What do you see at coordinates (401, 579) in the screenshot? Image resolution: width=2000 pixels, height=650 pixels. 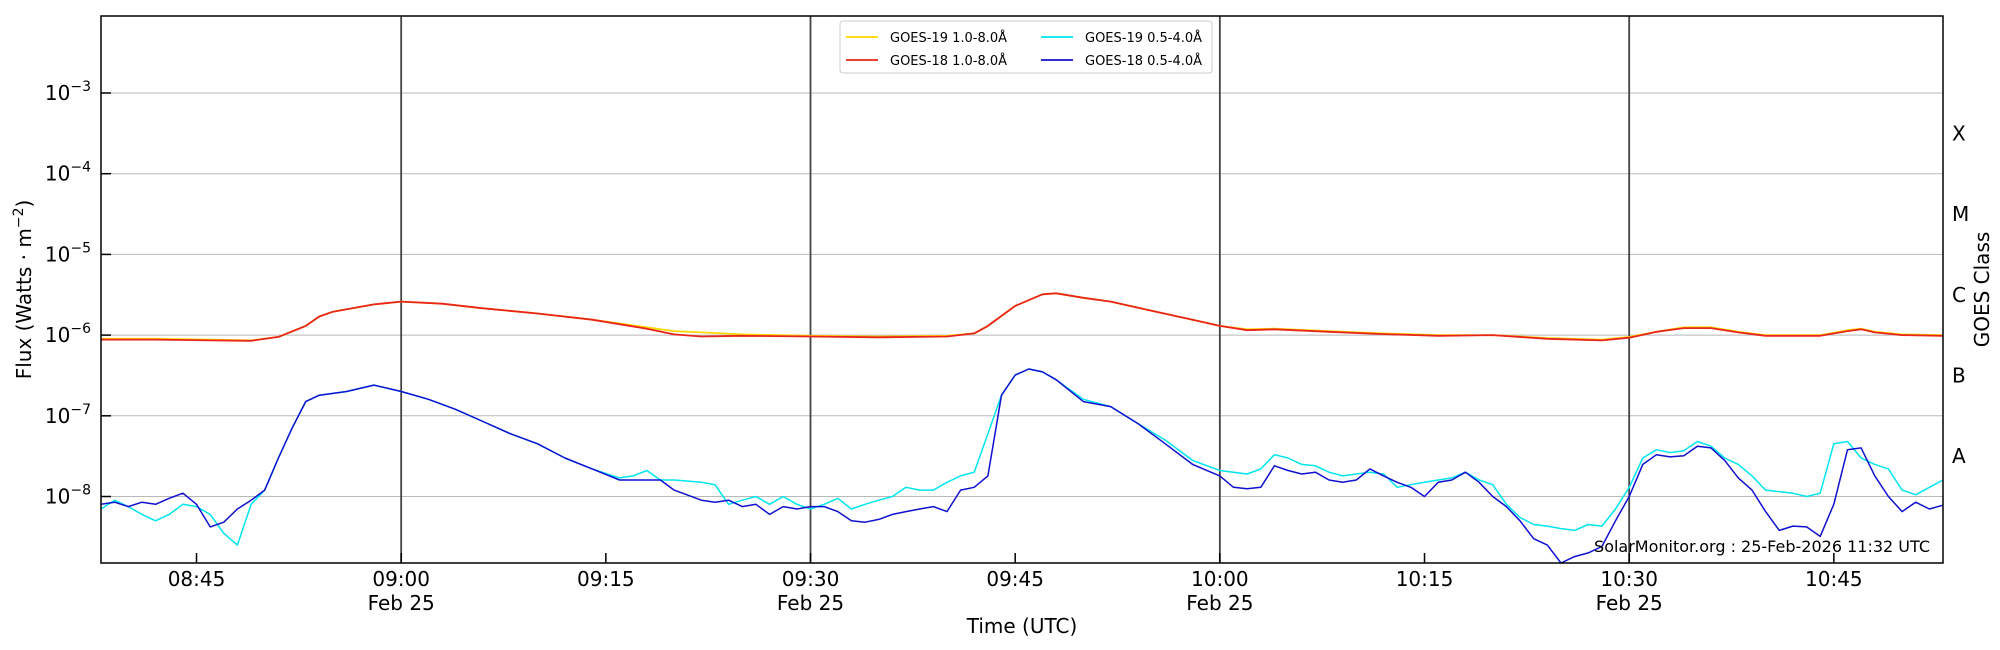 I see `x-tick-label: 09:00` at bounding box center [401, 579].